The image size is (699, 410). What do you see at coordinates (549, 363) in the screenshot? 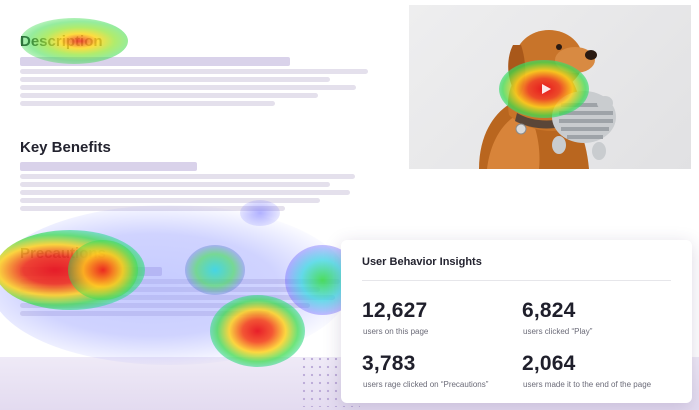
I see `stat-end-of-page-value: 2,064` at bounding box center [549, 363].